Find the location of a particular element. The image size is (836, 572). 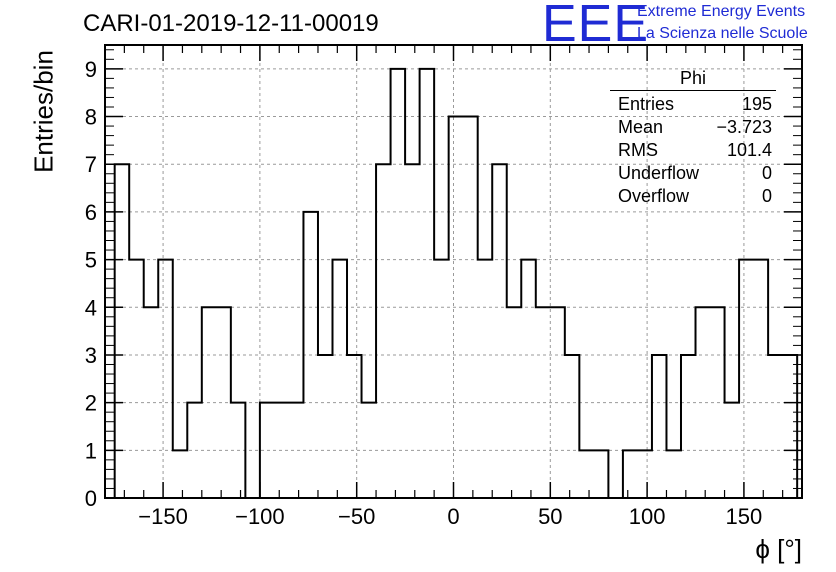

y-tick-label: 6 is located at coordinates (91, 212).